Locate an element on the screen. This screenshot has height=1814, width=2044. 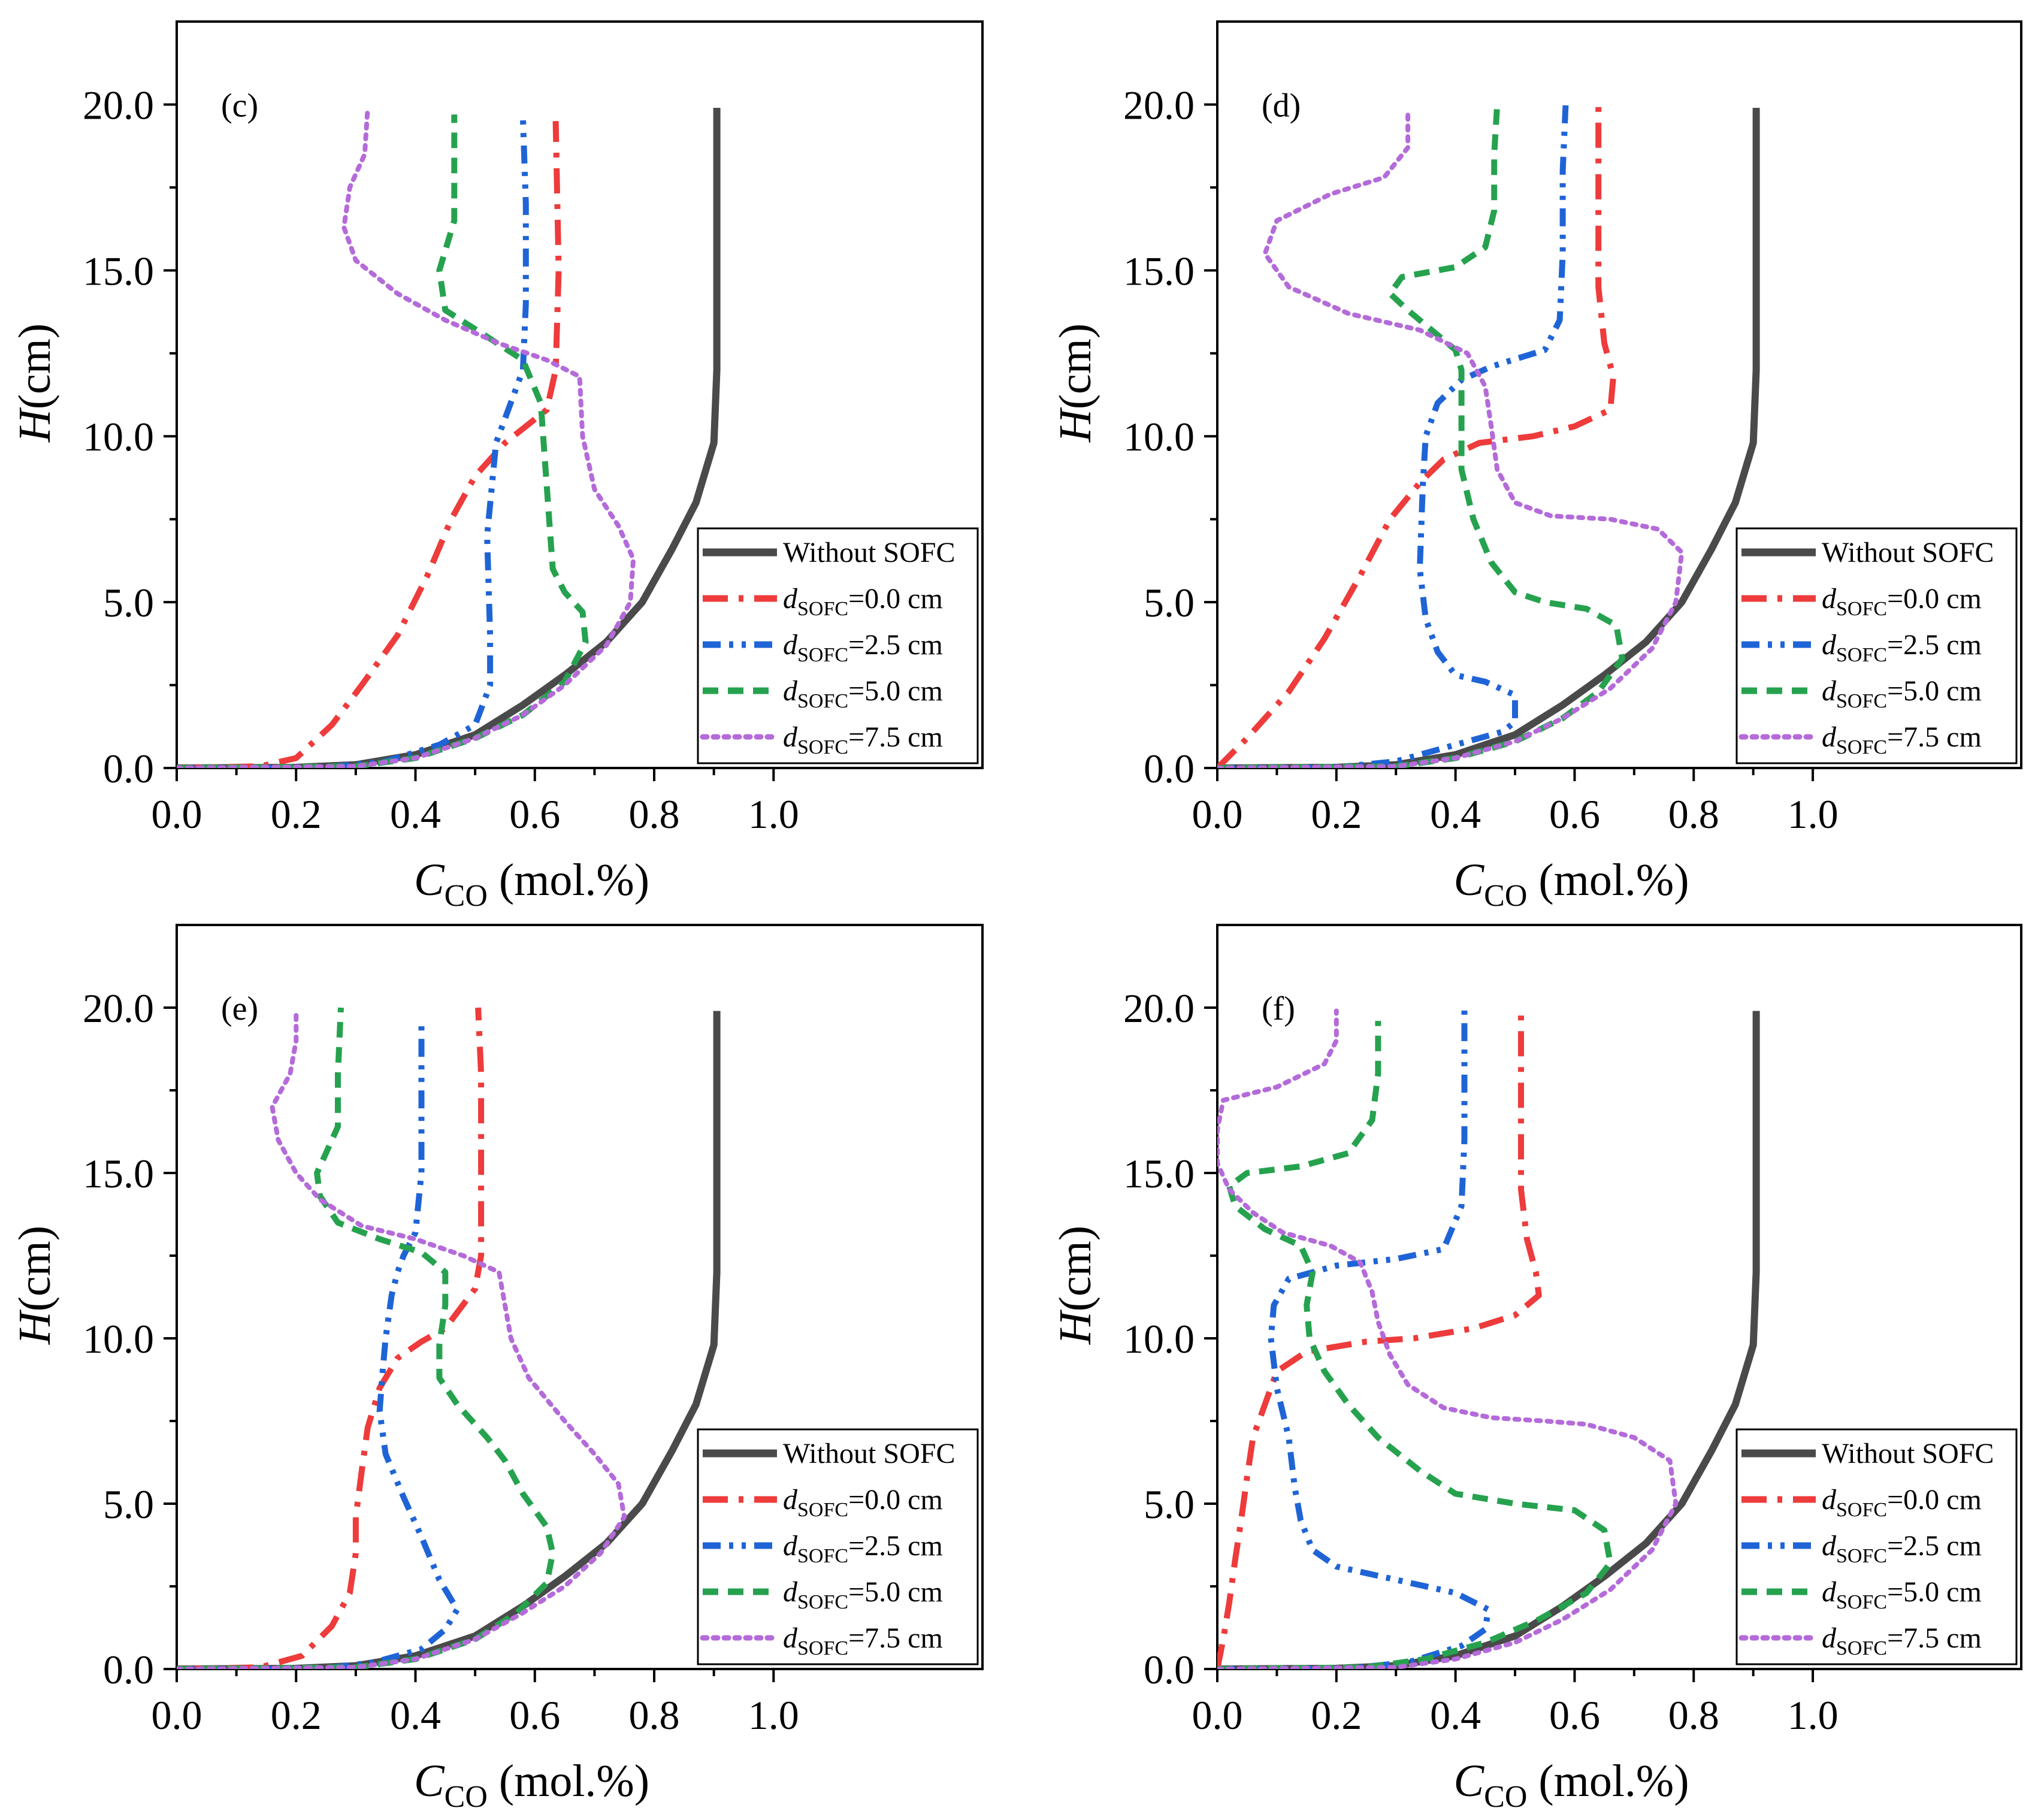
panel-label: (f) is located at coordinates (1278, 1009).